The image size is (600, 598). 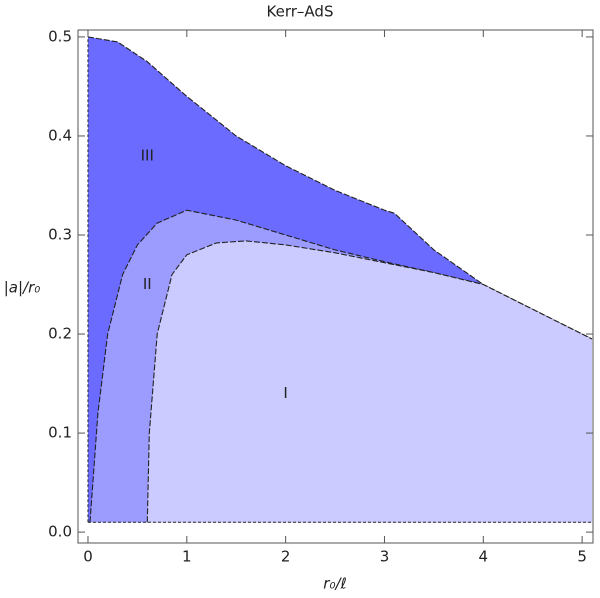 What do you see at coordinates (484, 557) in the screenshot?
I see `x-tick-label: 4` at bounding box center [484, 557].